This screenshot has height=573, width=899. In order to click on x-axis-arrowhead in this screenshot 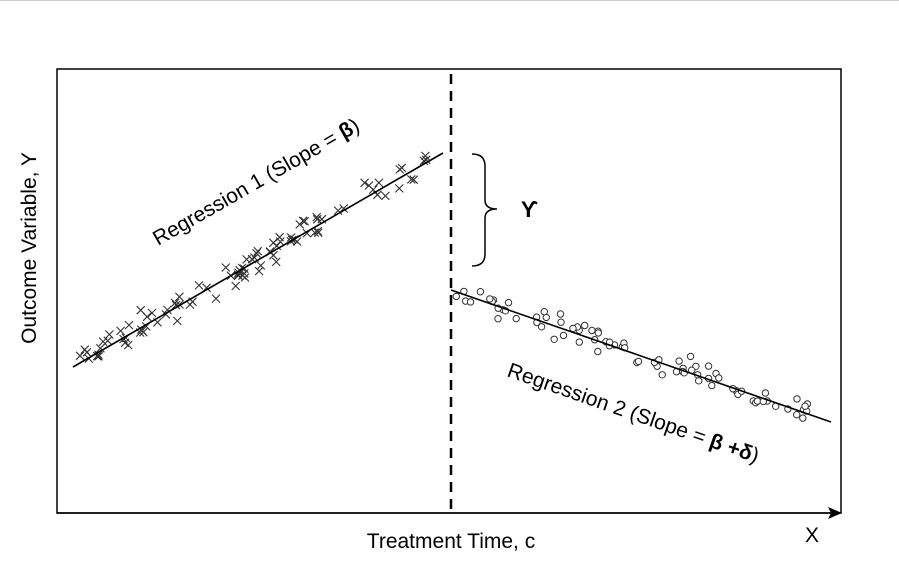, I will do `click(835, 513)`.